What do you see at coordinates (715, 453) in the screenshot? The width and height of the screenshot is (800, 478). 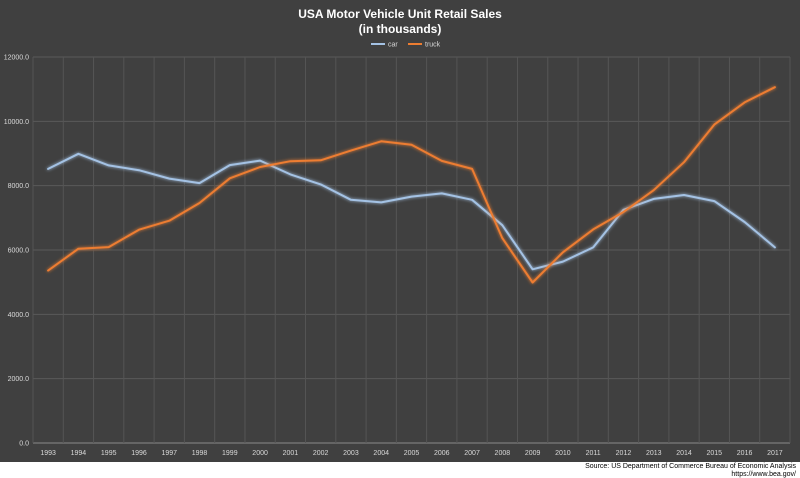 I see `x-tick-label: 2015` at bounding box center [715, 453].